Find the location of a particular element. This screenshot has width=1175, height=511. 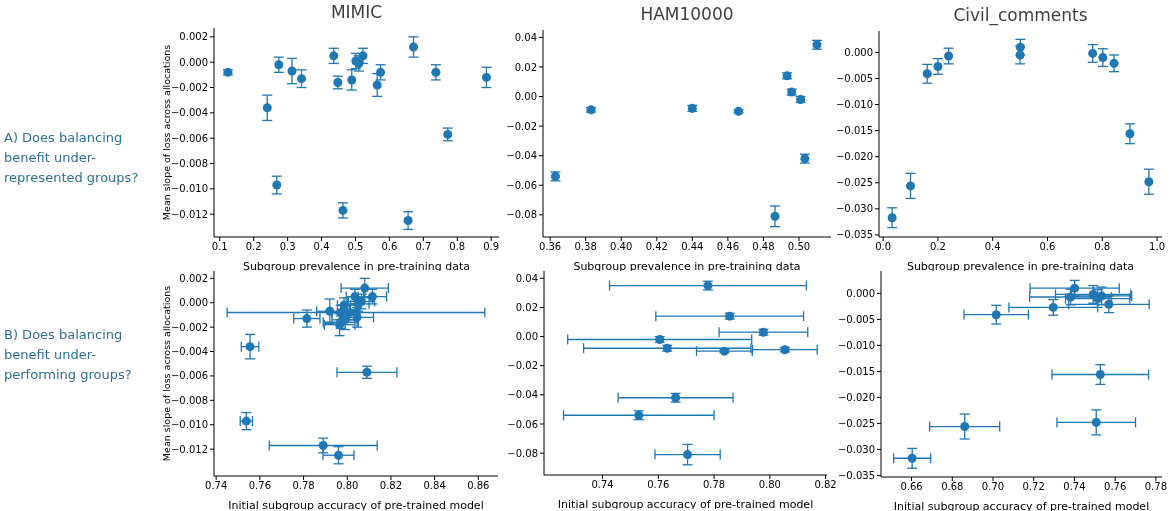

y-tick-label: 0.002 is located at coordinates (193, 37).